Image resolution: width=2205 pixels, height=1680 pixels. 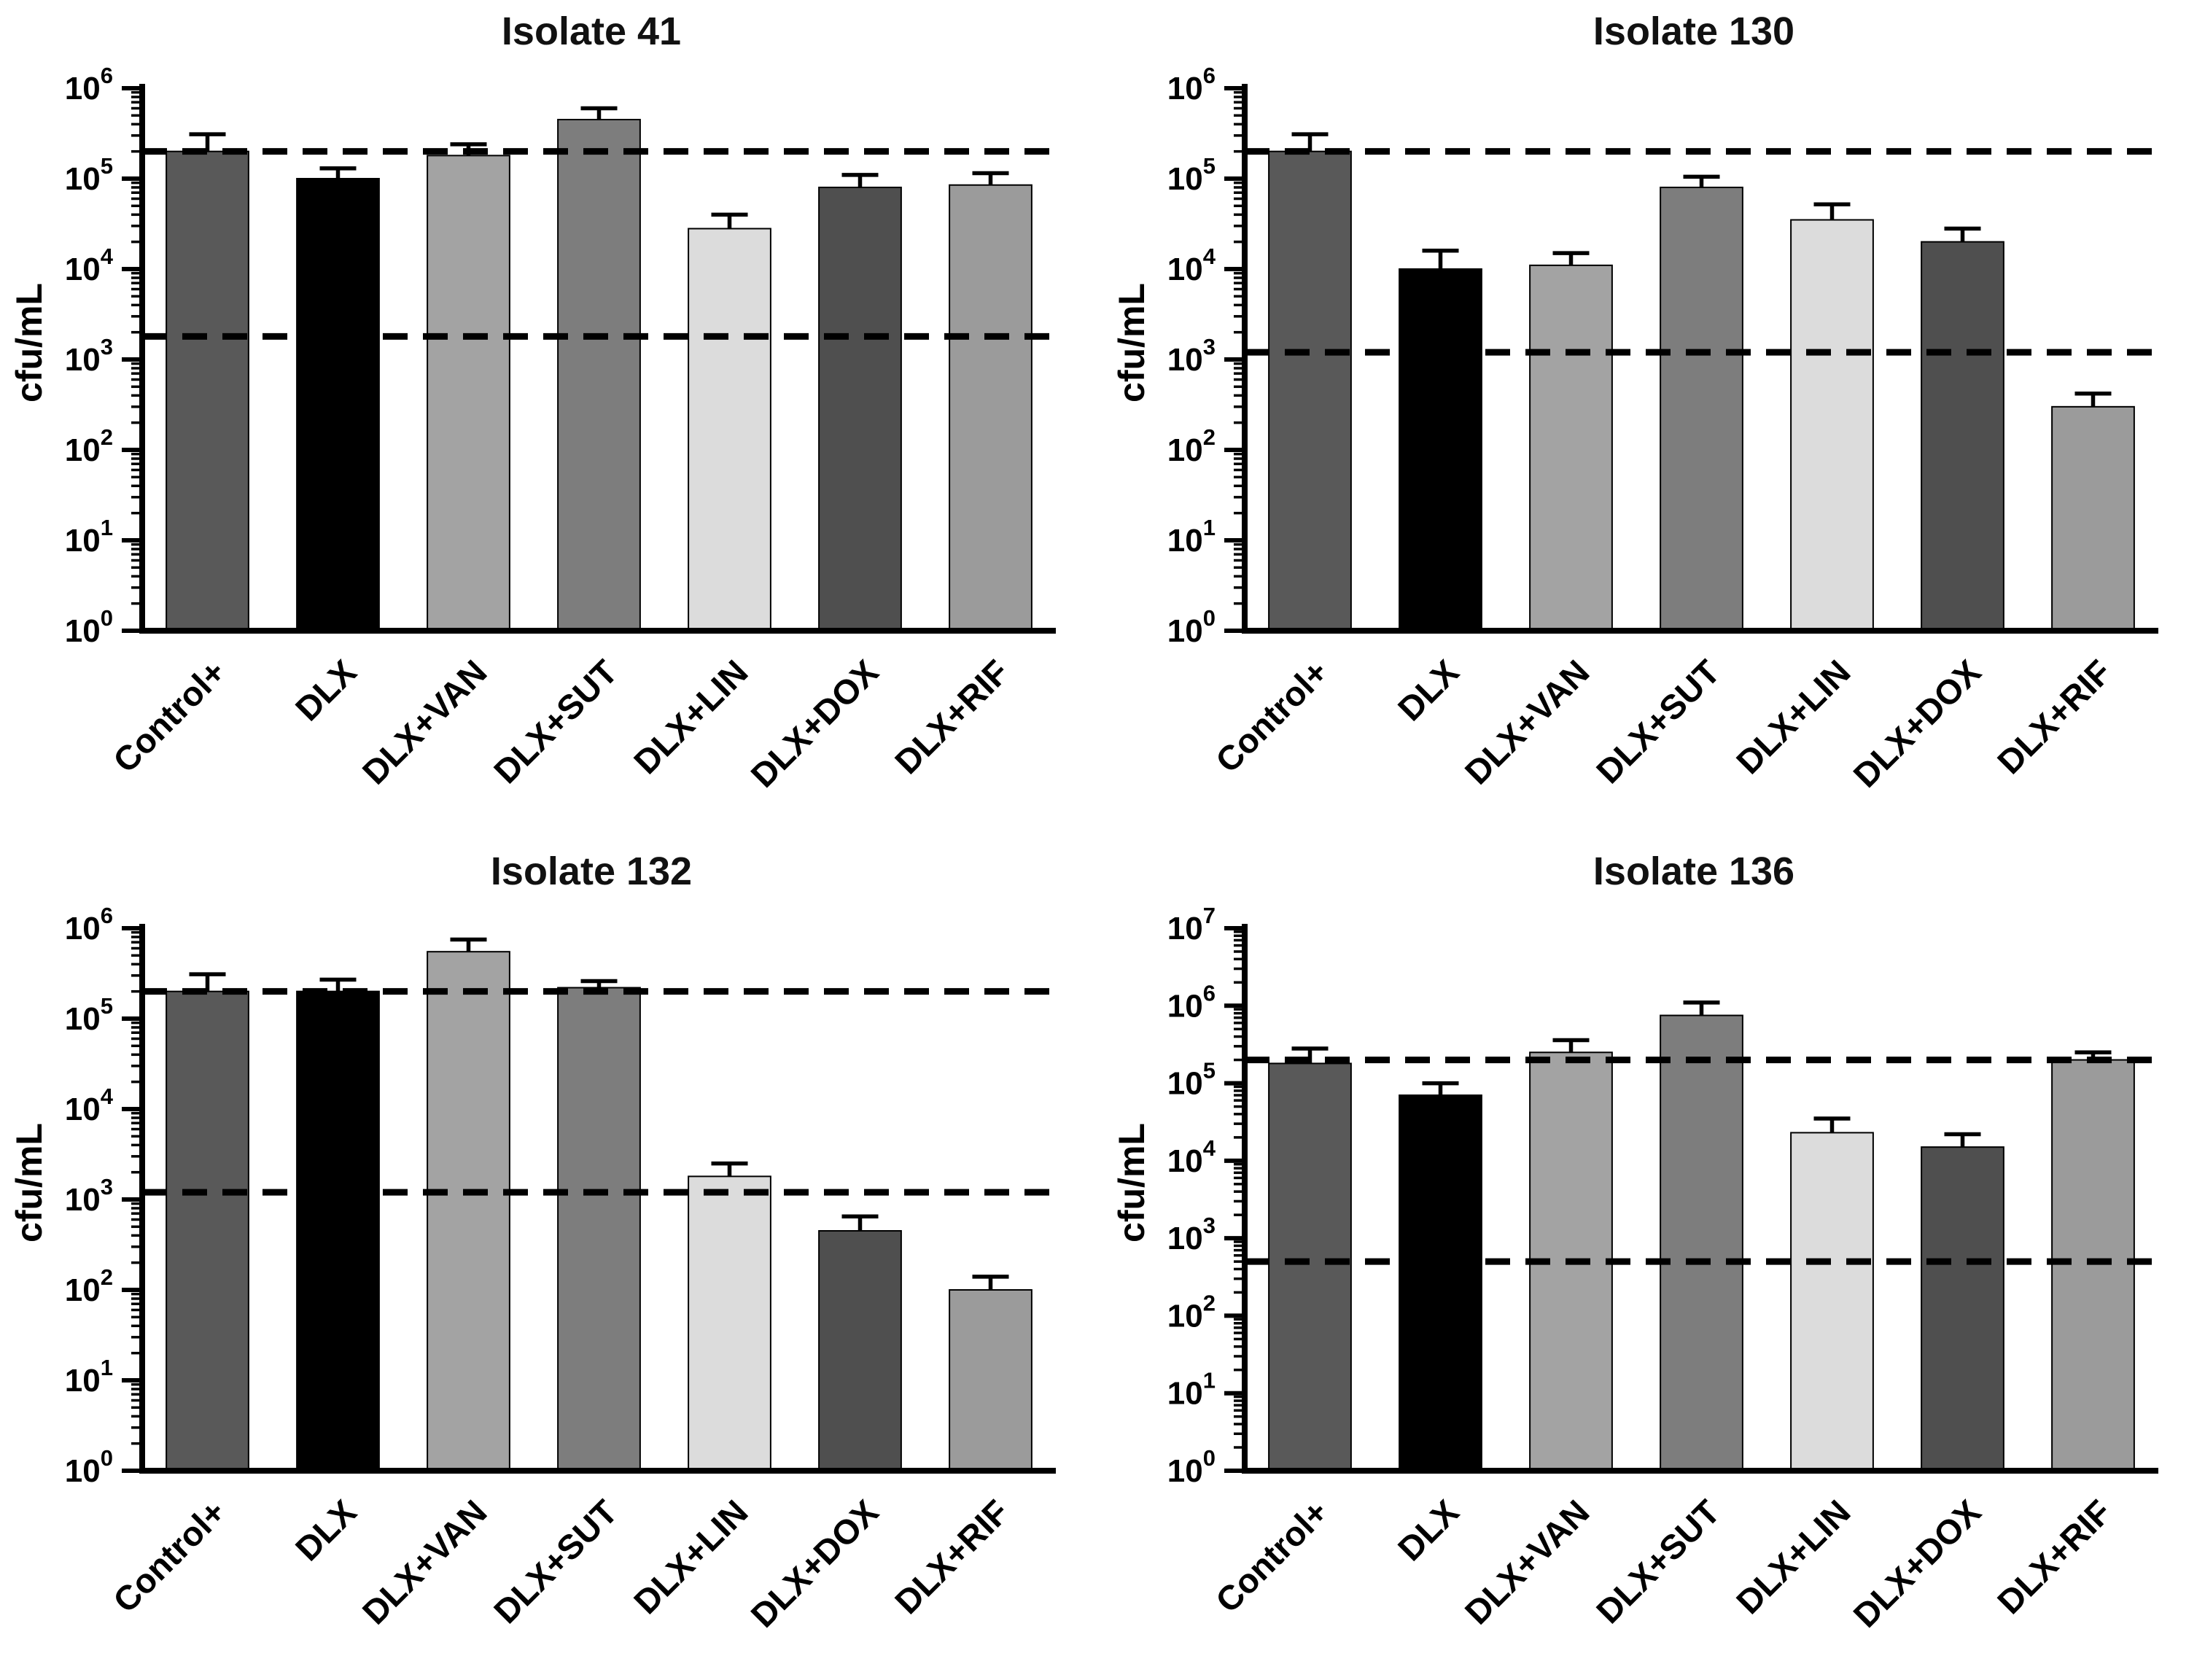 What do you see at coordinates (591, 31) in the screenshot?
I see `chart-title: Isolate 41` at bounding box center [591, 31].